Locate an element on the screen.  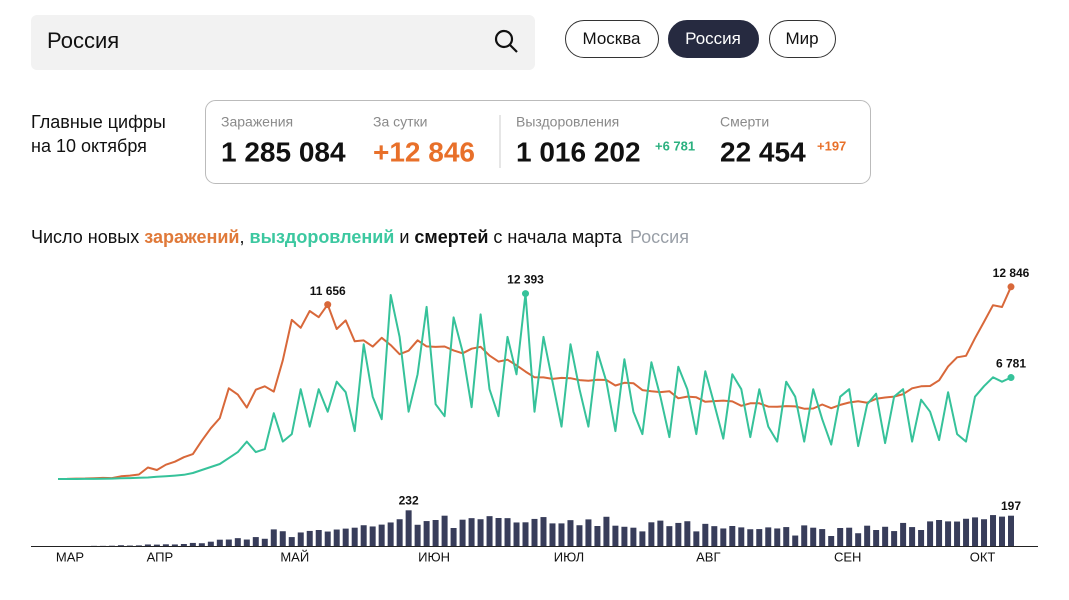
stat-value: 1 016 202 is located at coordinates (578, 151).